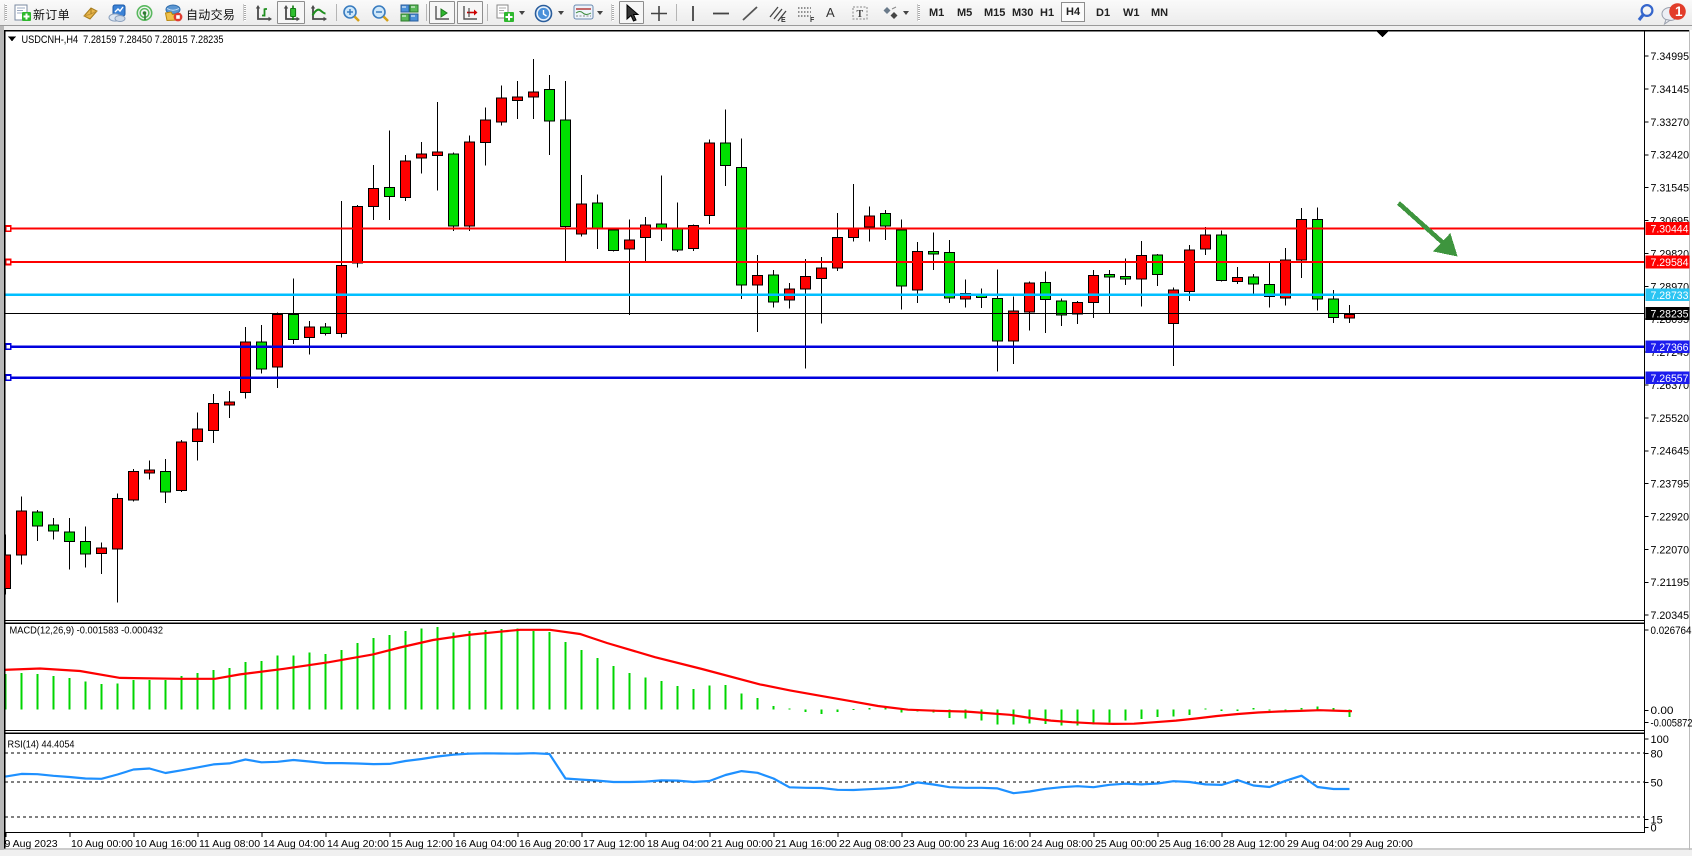 This screenshot has width=1692, height=856. I want to click on svg-text: 7.30444, so click(1670, 230).